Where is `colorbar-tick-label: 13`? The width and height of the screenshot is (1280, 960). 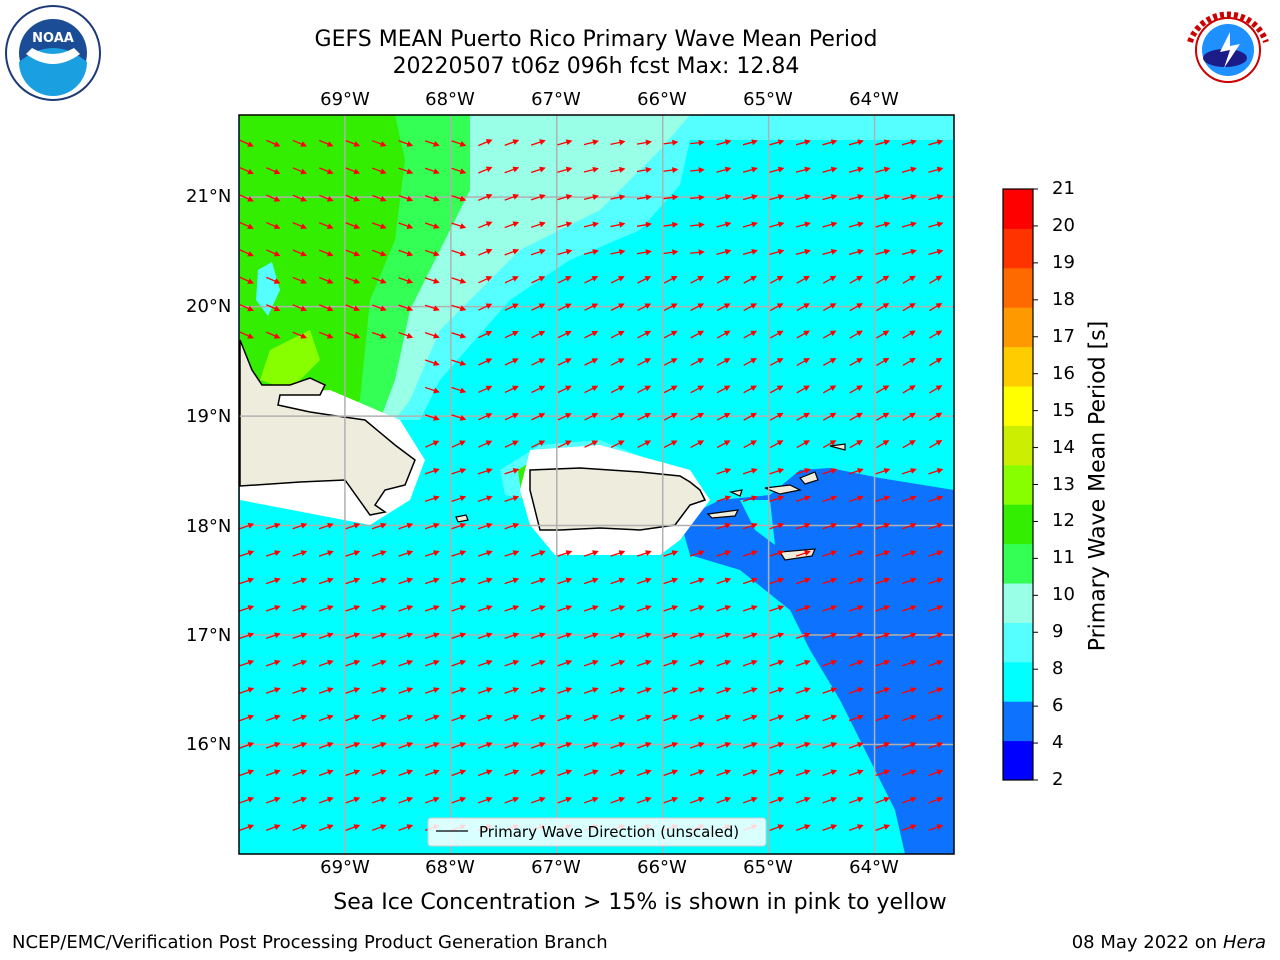
colorbar-tick-label: 13 is located at coordinates (1063, 484).